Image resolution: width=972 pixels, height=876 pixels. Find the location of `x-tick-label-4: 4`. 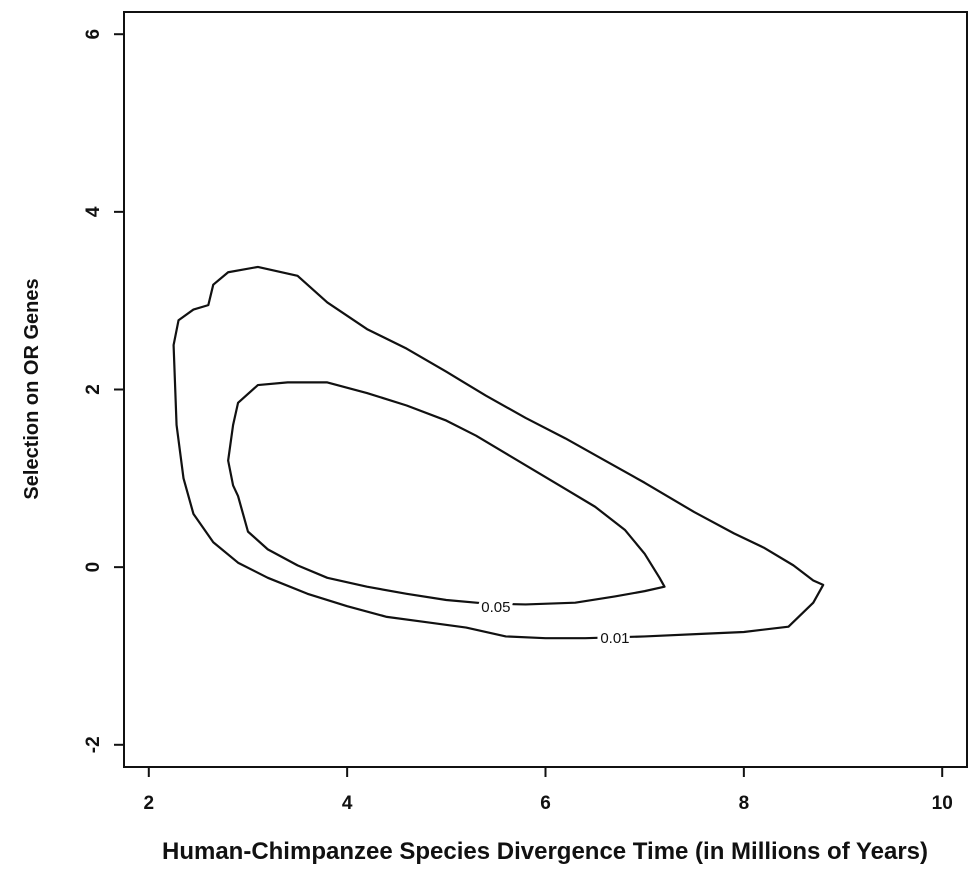

x-tick-label-4: 4 is located at coordinates (347, 803).